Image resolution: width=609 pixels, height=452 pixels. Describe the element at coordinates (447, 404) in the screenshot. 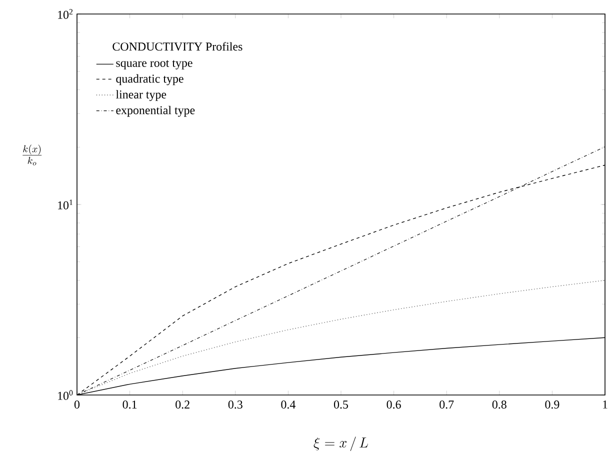

I see `x-tick-label: 0.7` at that location.